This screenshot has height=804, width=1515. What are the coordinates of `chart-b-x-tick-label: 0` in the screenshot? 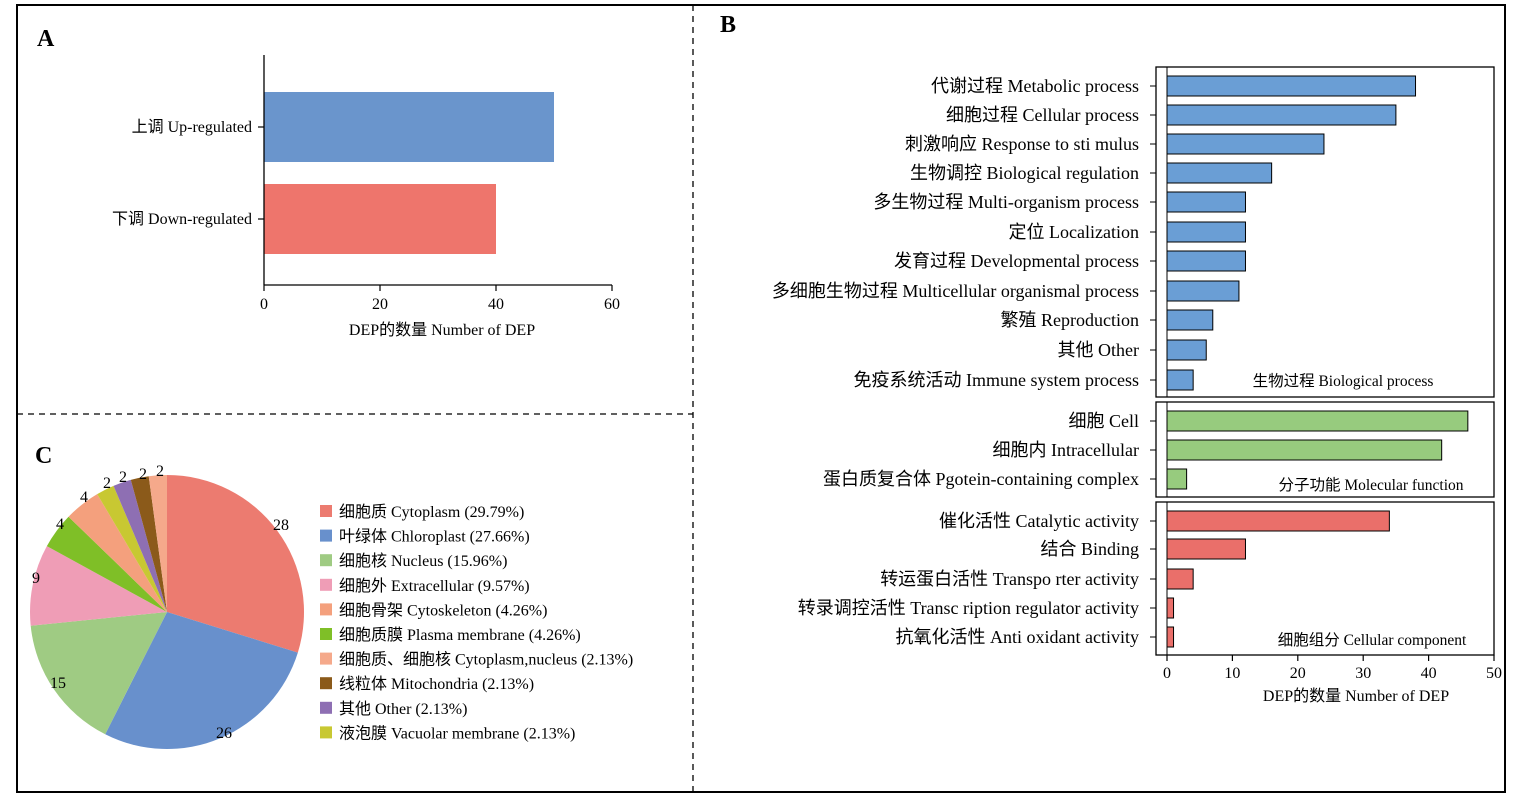 It's located at (1167, 673).